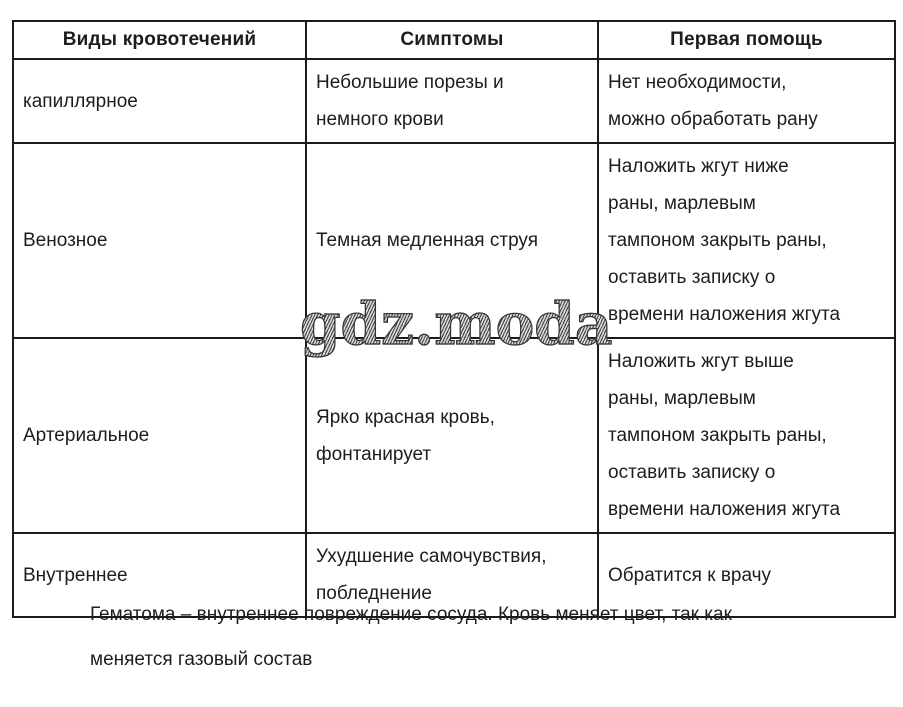 The image size is (903, 707). What do you see at coordinates (159, 240) in the screenshot?
I see `cell-type: Венозное` at bounding box center [159, 240].